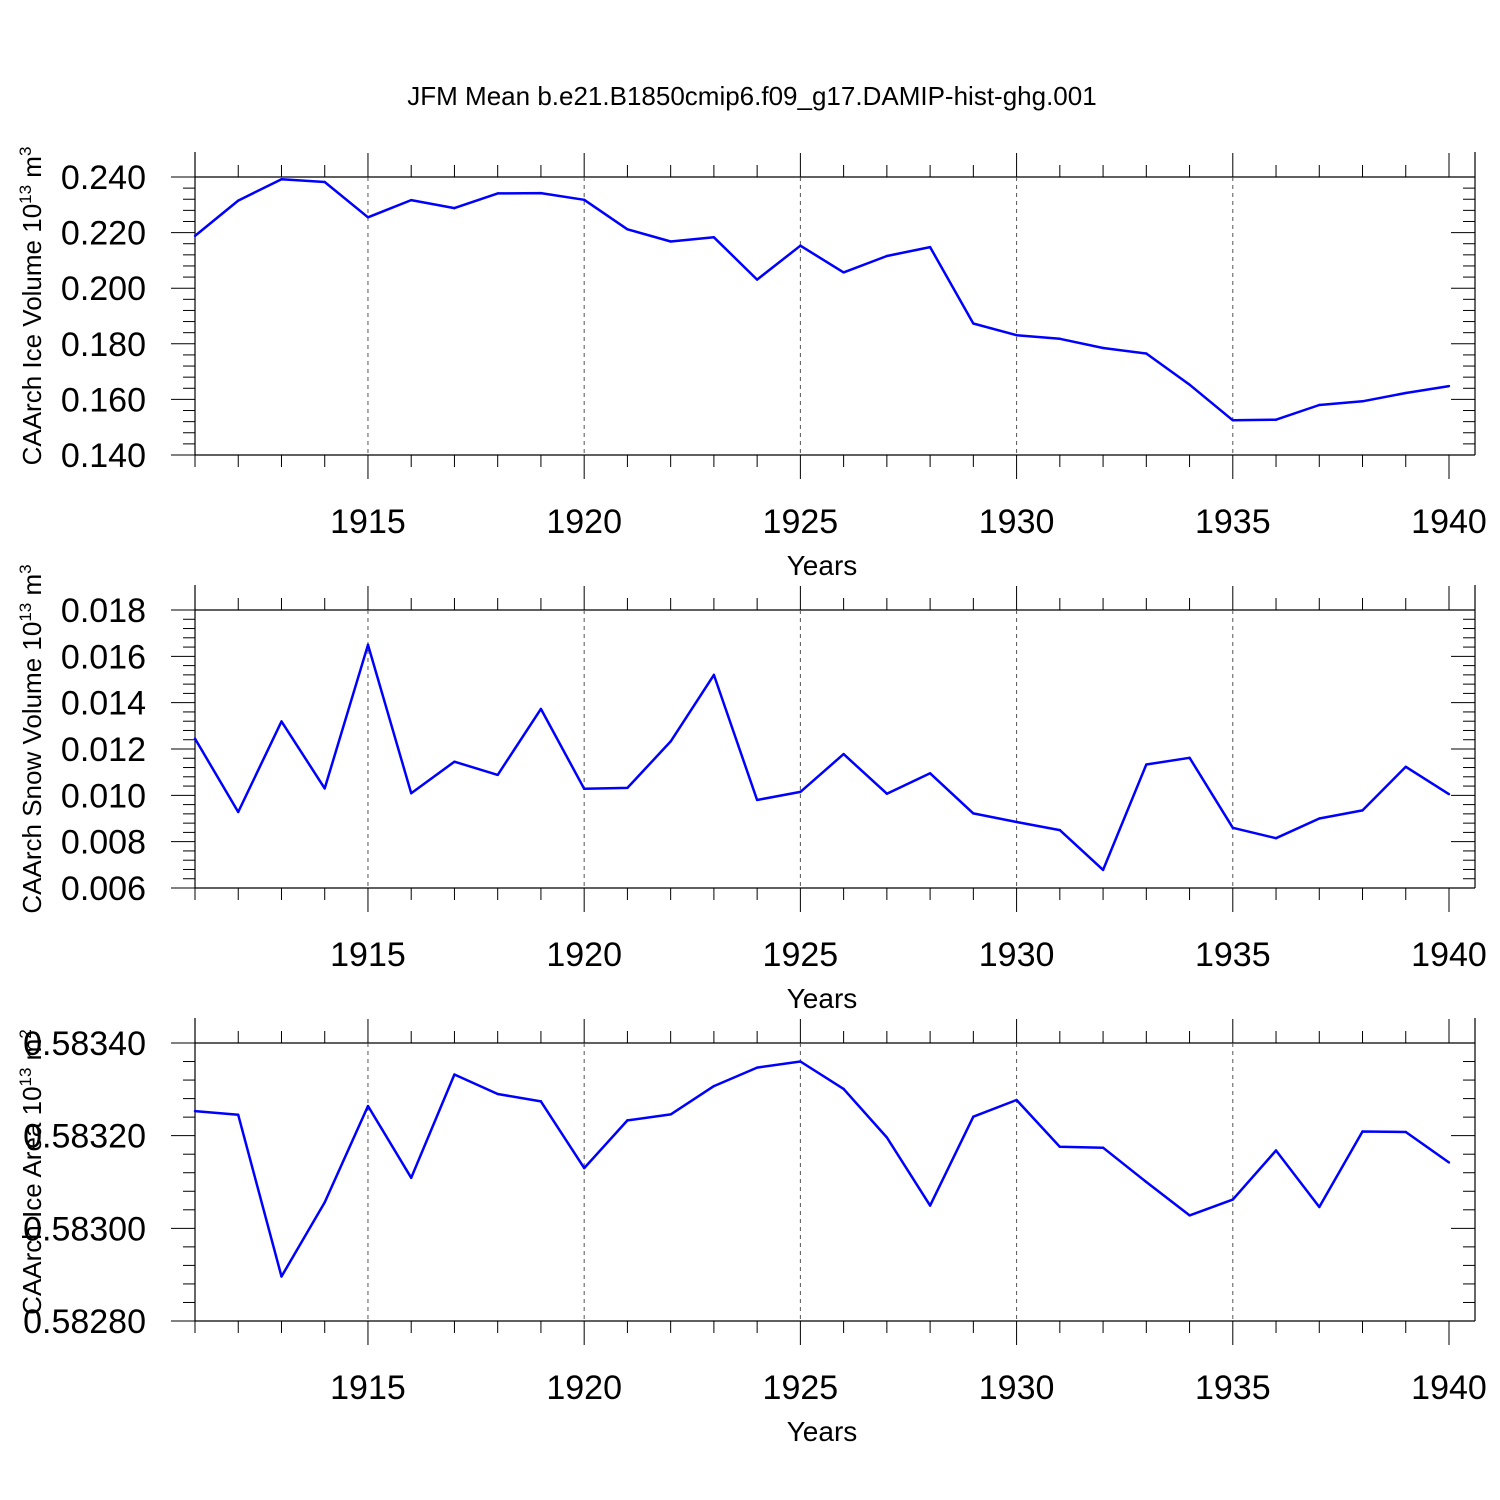  Describe the element at coordinates (103, 345) in the screenshot. I see `y-tick-label: 0.180` at that location.